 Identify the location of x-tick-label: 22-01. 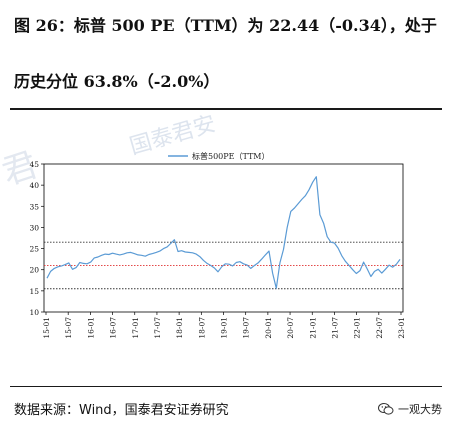
(357, 328).